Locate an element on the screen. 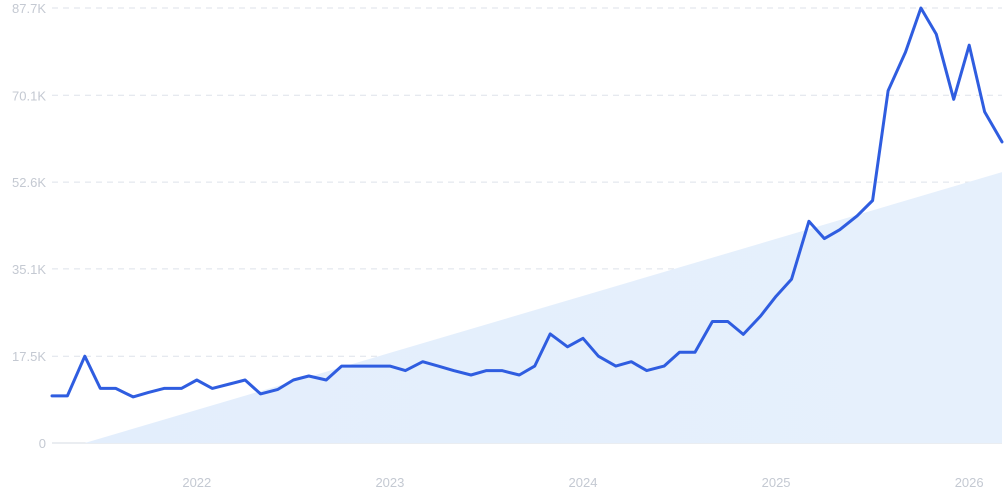 This screenshot has width=1006, height=500. y-axis-ticks: 0 17.5K 35.1K 52.6K 70.1K 87.7K is located at coordinates (29, 226).